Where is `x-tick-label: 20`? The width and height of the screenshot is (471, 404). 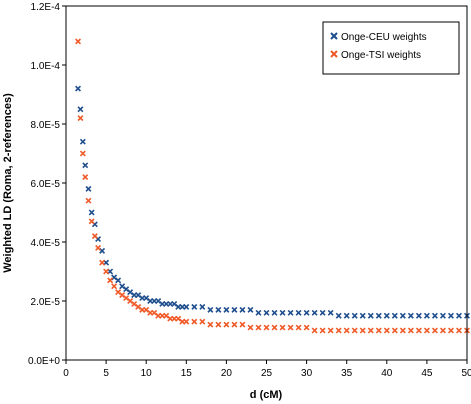 x-tick-label: 20 is located at coordinates (227, 373).